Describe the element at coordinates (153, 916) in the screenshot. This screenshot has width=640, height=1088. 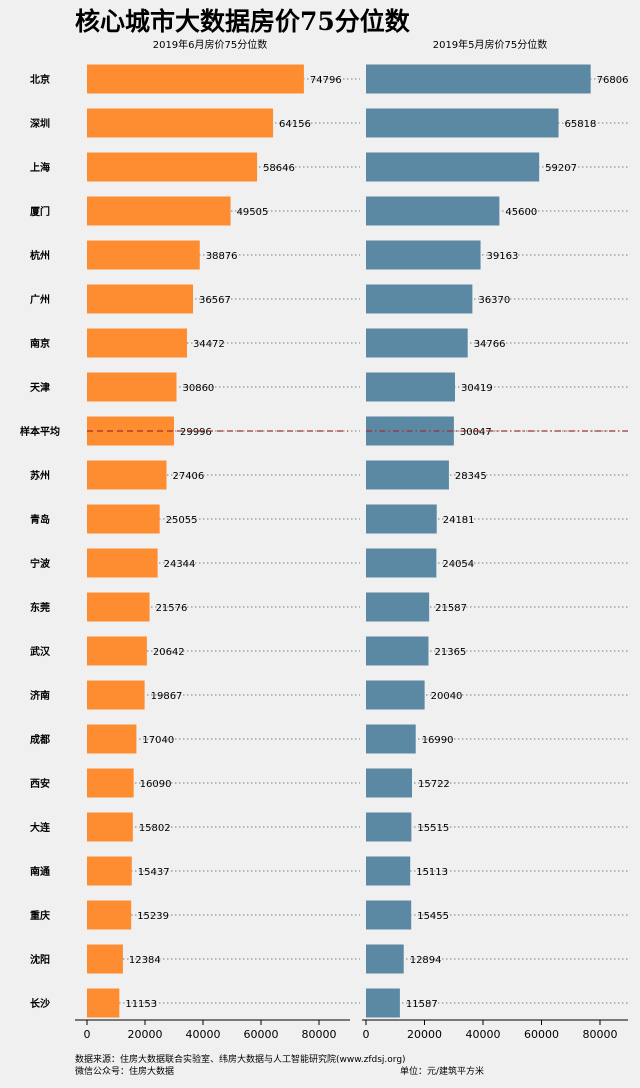
I see `june-value-label: 15239` at that location.